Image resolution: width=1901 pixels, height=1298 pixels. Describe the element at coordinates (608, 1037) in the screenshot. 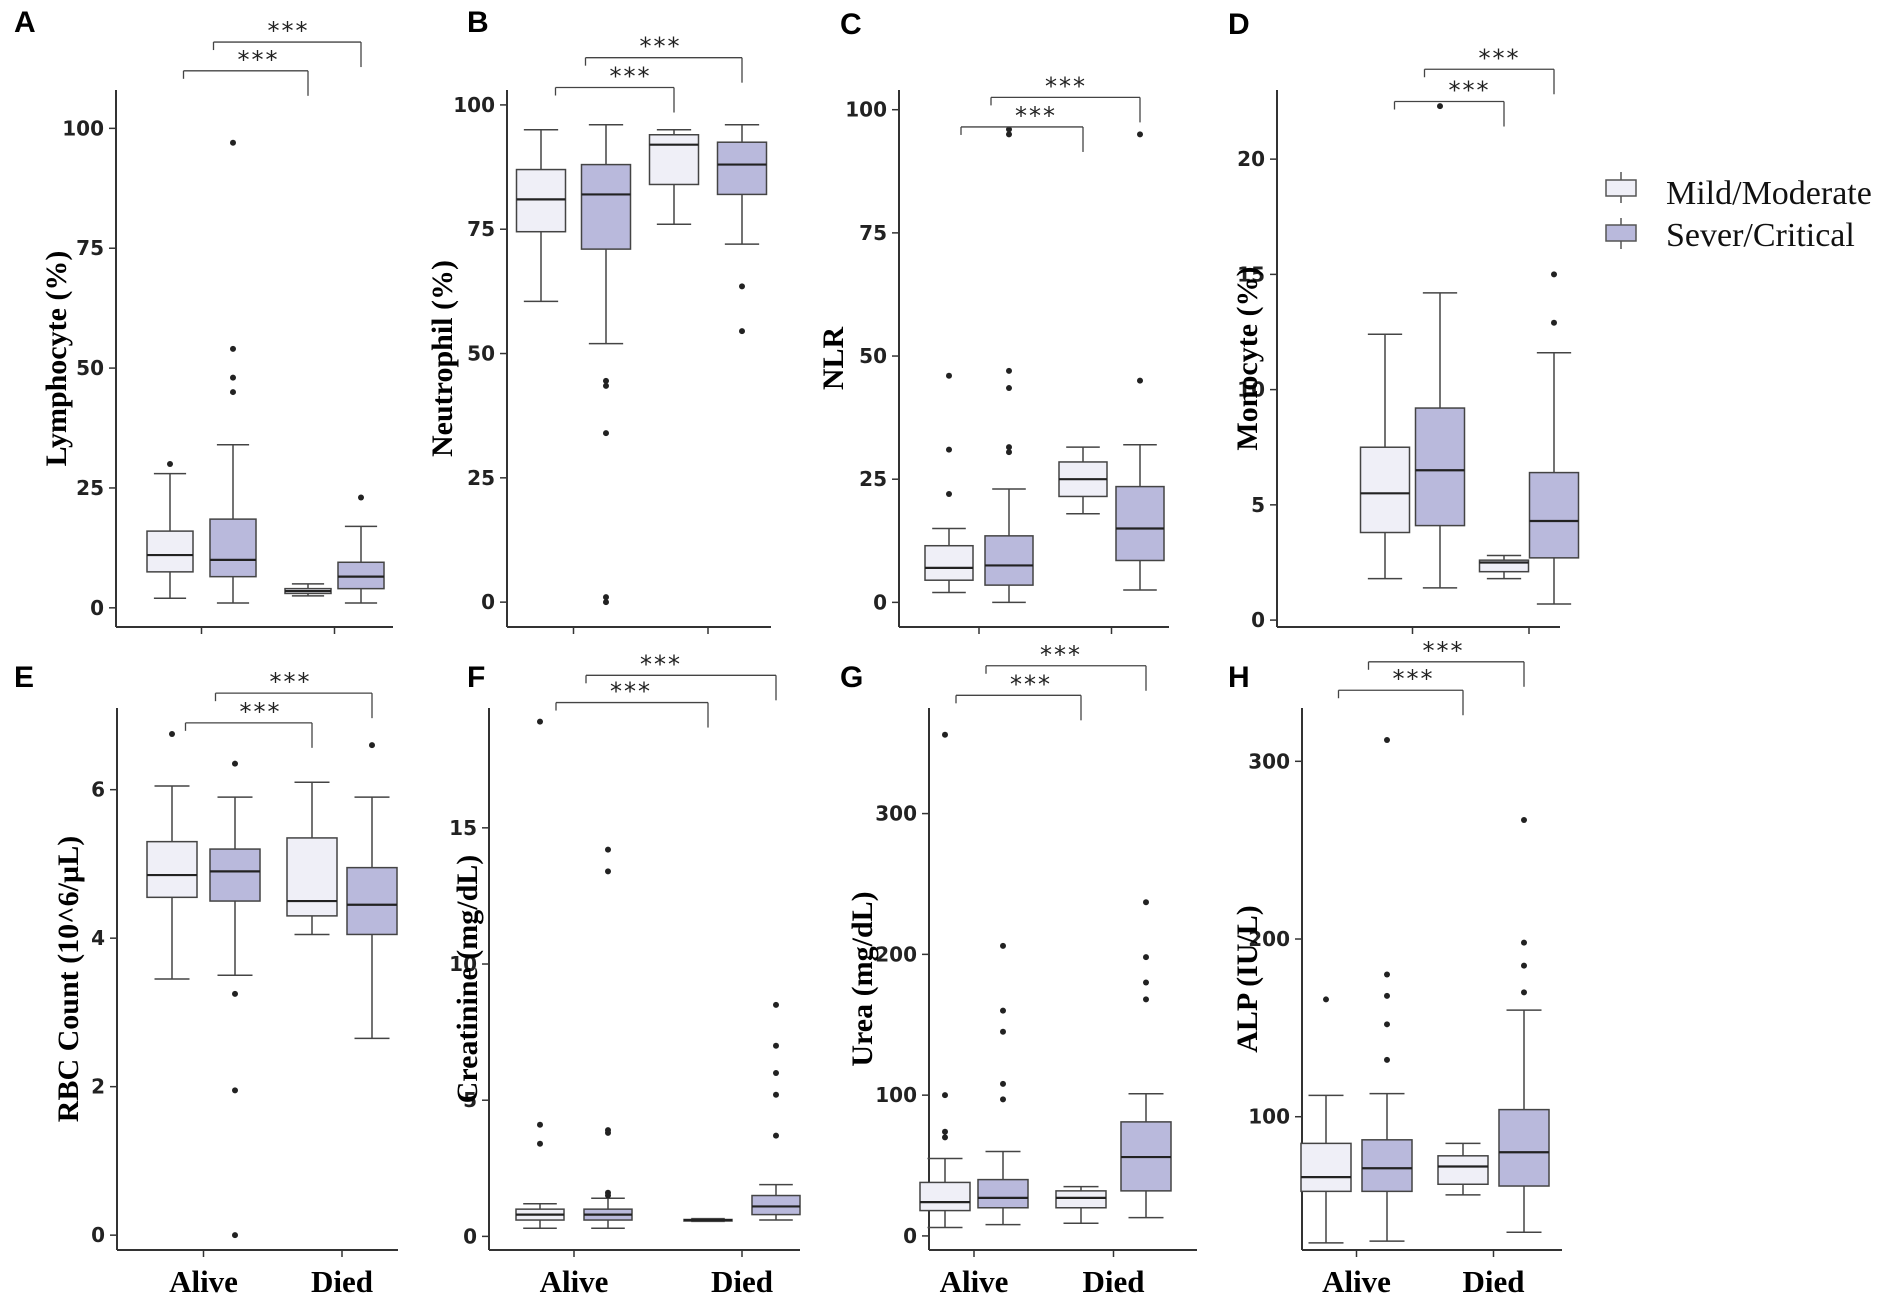

I see `box-f-alive-sever-critical` at that location.